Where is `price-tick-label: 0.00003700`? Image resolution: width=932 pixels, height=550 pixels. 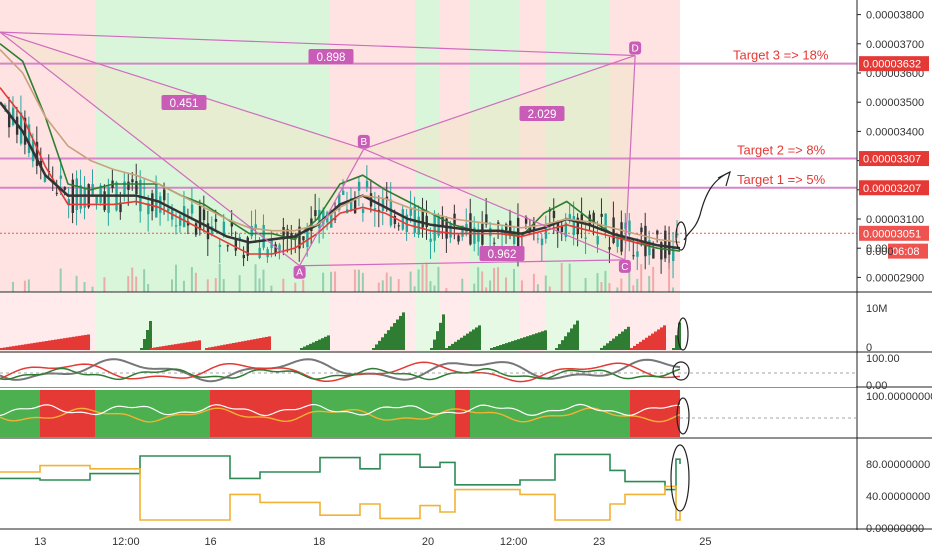
price-tick-label: 0.00003700 is located at coordinates (895, 45).